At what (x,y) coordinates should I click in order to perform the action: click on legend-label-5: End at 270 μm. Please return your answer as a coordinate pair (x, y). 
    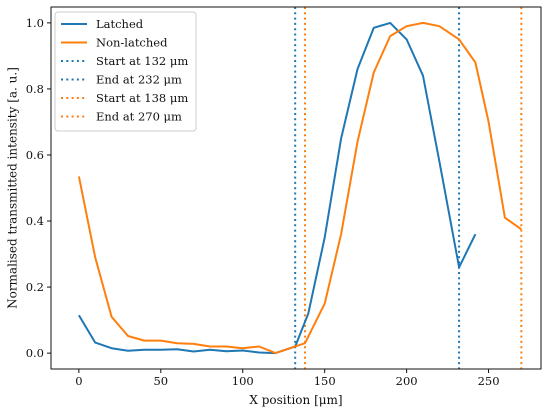
    Looking at the image, I should click on (139, 117).